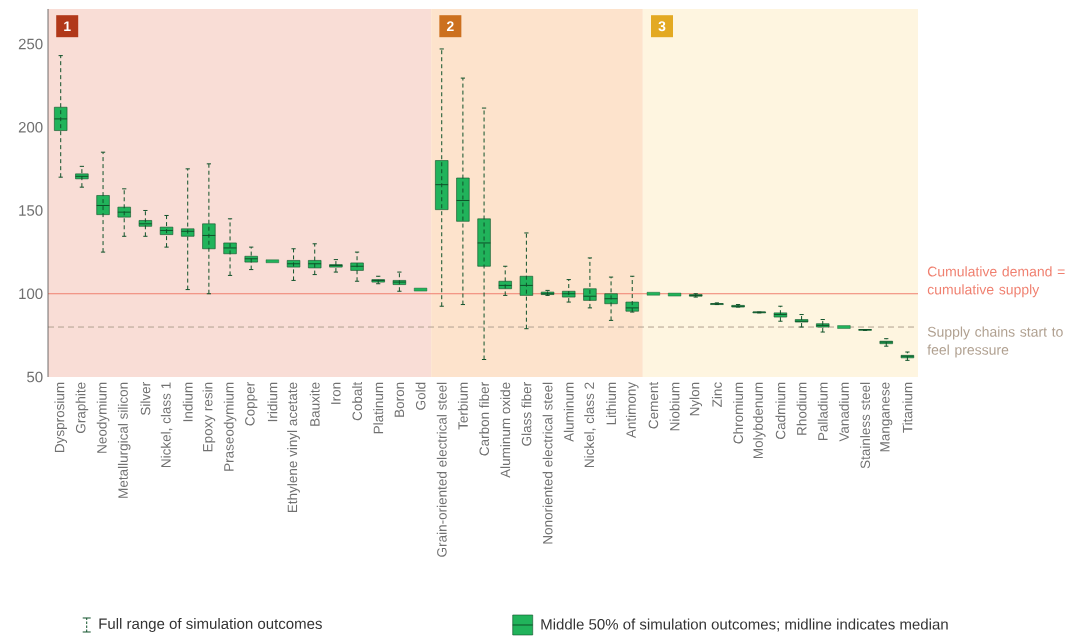 The image size is (1087, 637). I want to click on text: Middle 50% of simulation outcomes; midline indicates median, so click(744, 625).